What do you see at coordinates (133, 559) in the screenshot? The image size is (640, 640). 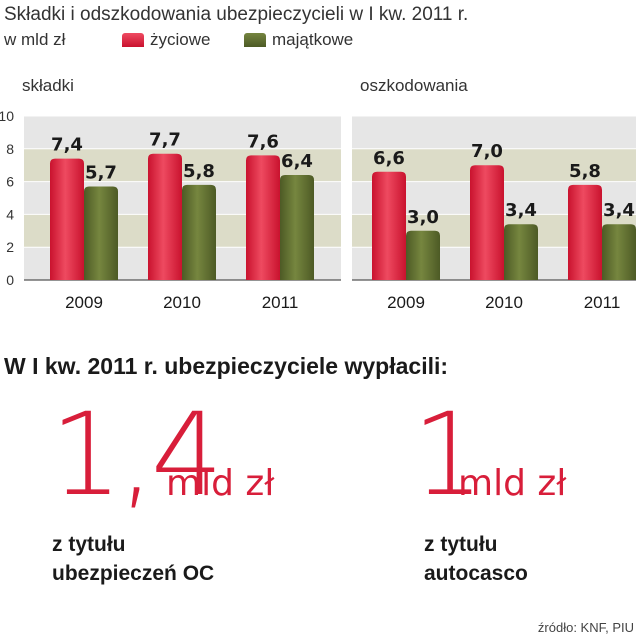 I see `summary-desc-oc: z tytułu ubezpieczeń OC` at bounding box center [133, 559].